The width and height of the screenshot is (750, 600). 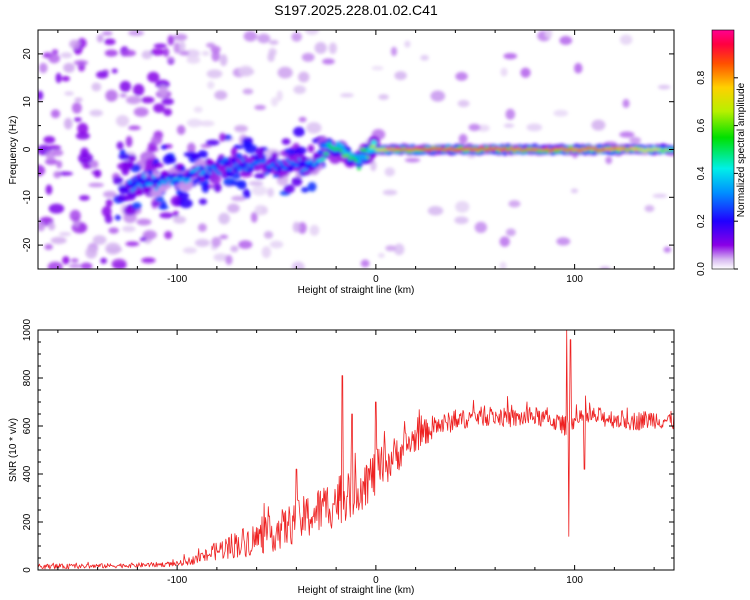 I want to click on spectrogram-xlabel: Height of straight line (km), so click(x=356, y=290).